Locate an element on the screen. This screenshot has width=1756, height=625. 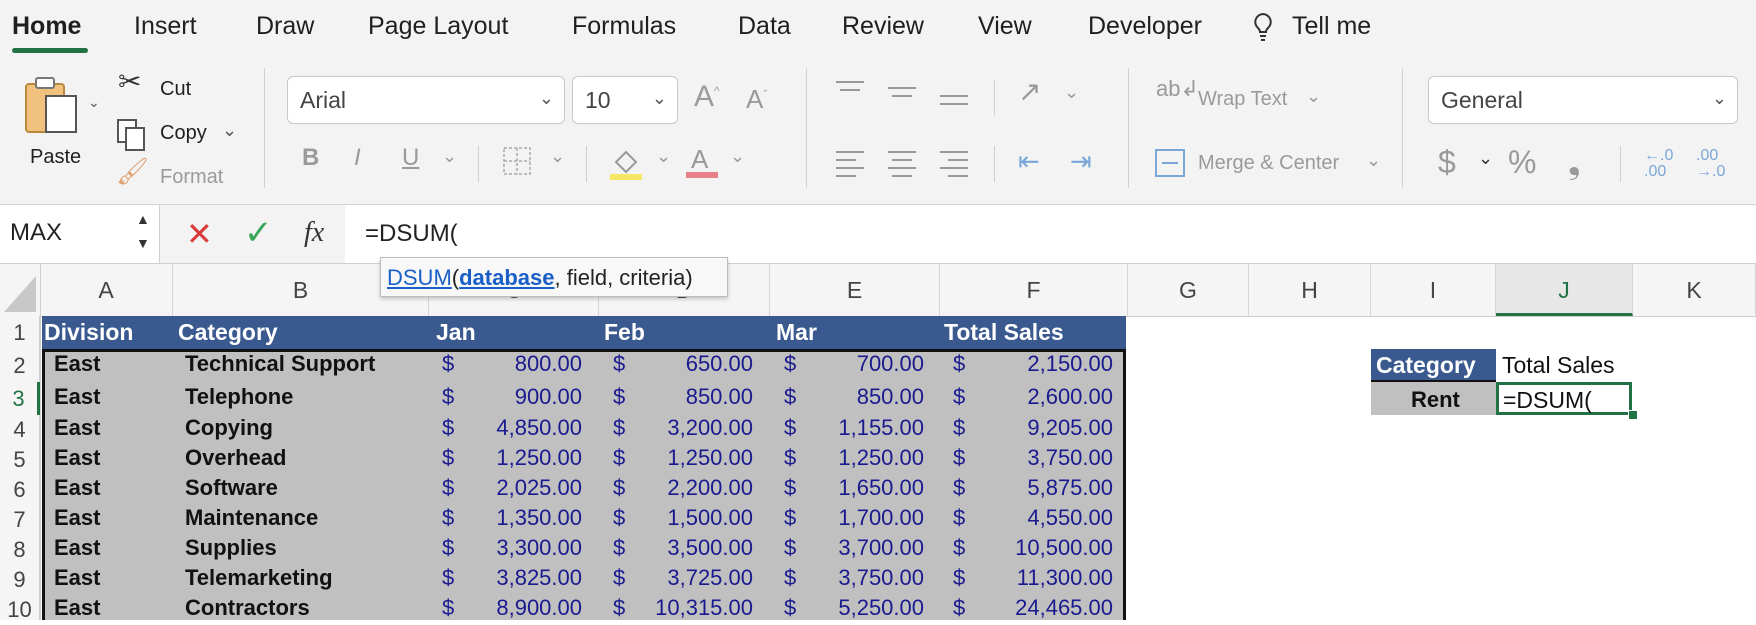
cell-amount: 10,500.00 is located at coordinates (1064, 547).